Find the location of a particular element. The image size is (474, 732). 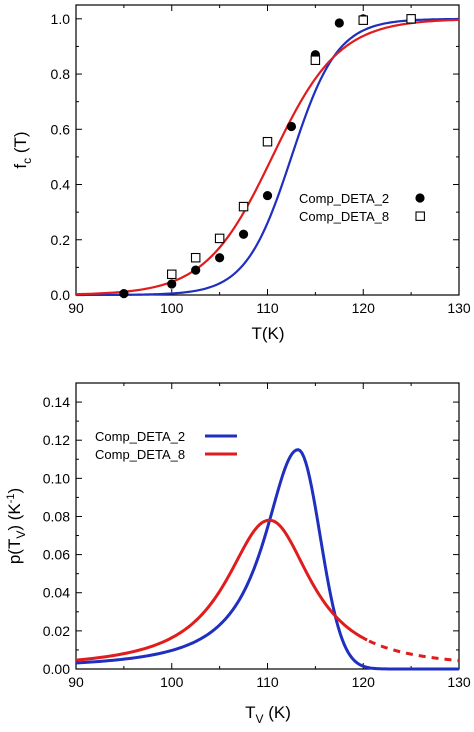

x-axis-title: TV (K) is located at coordinates (268, 714).